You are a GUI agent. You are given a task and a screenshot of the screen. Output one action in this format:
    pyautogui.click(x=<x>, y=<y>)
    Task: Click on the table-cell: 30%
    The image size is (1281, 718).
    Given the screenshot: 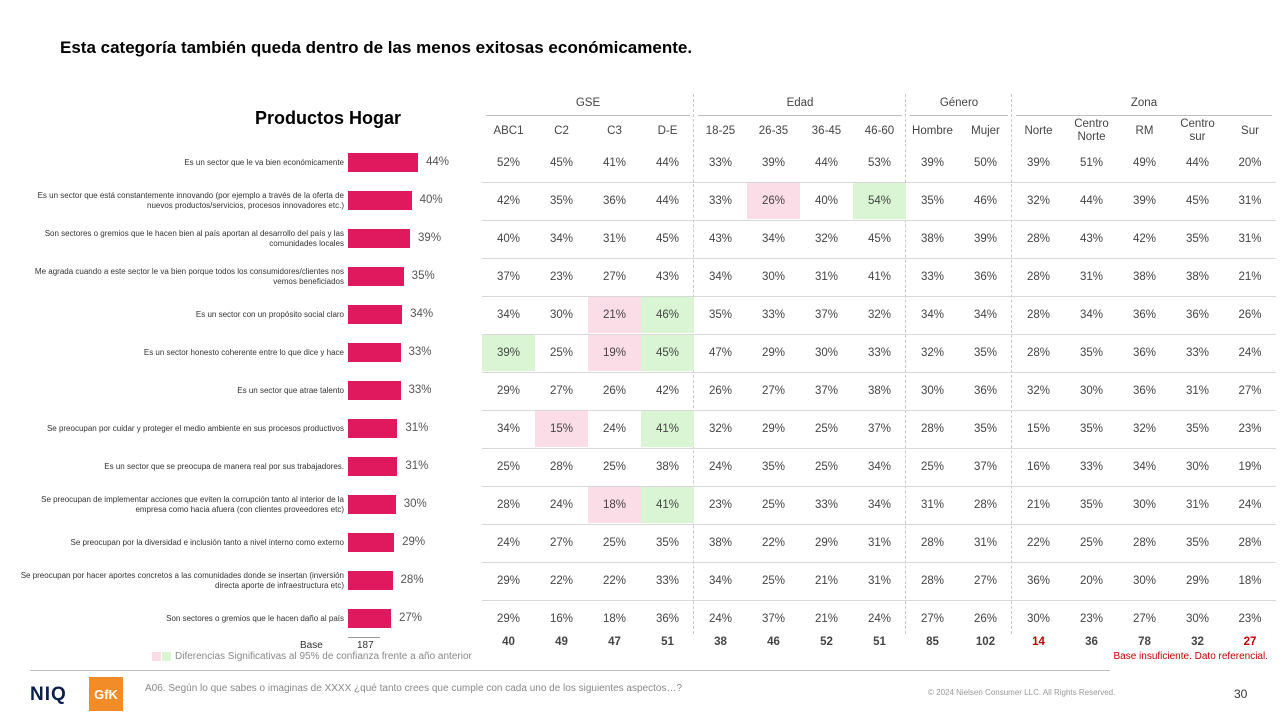 What is the action you would take?
    pyautogui.click(x=1144, y=505)
    